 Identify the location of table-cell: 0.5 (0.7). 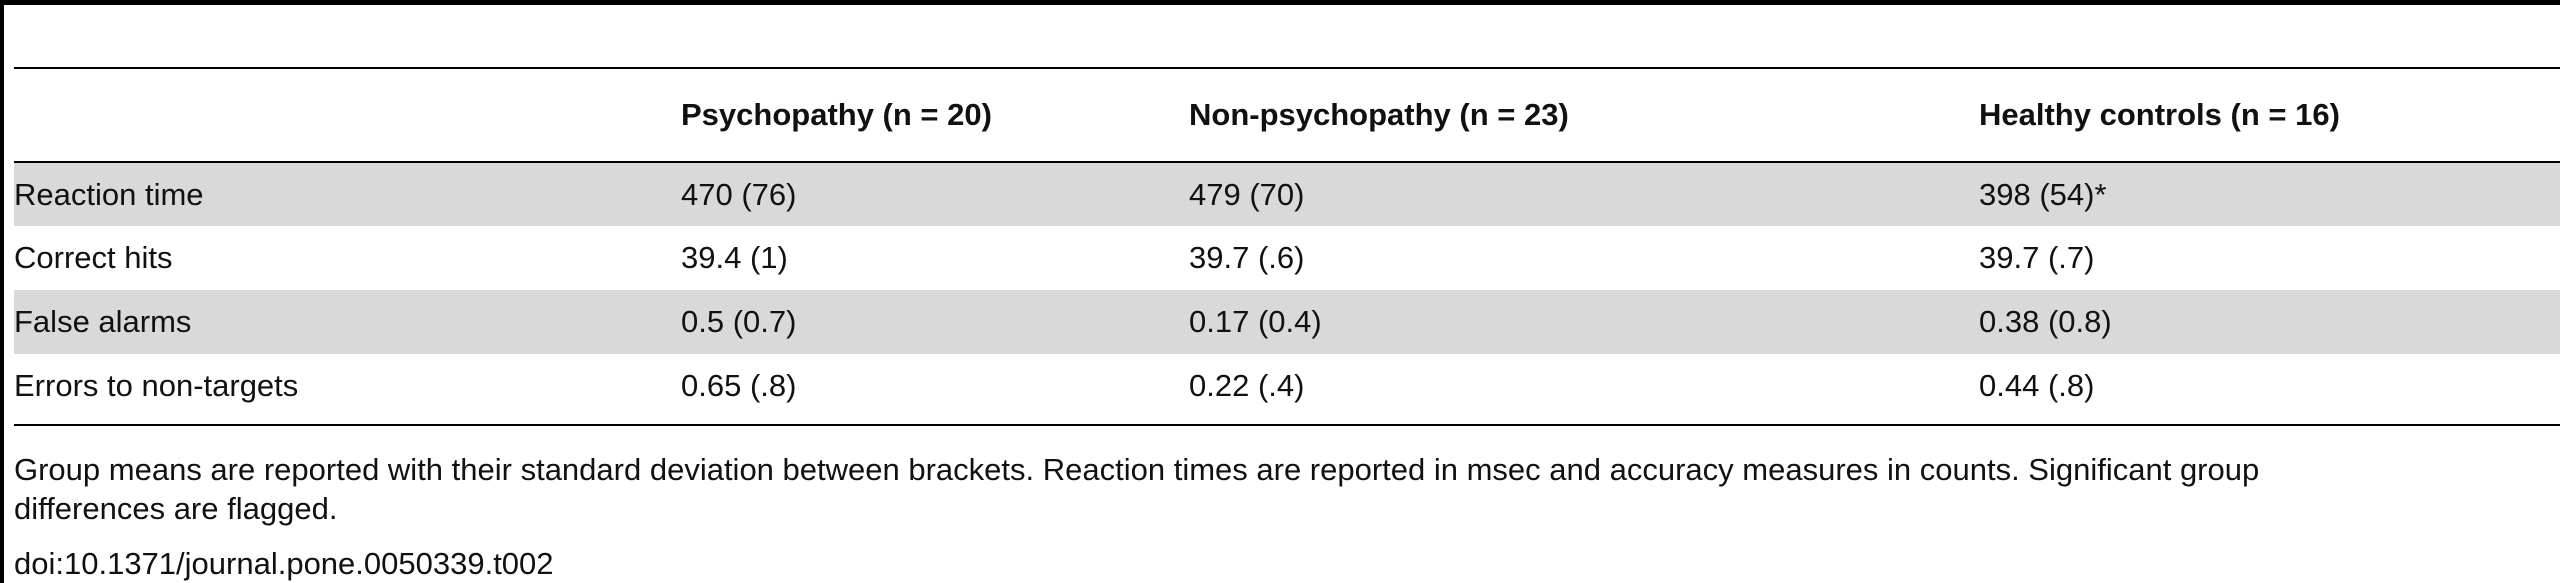
(739, 321).